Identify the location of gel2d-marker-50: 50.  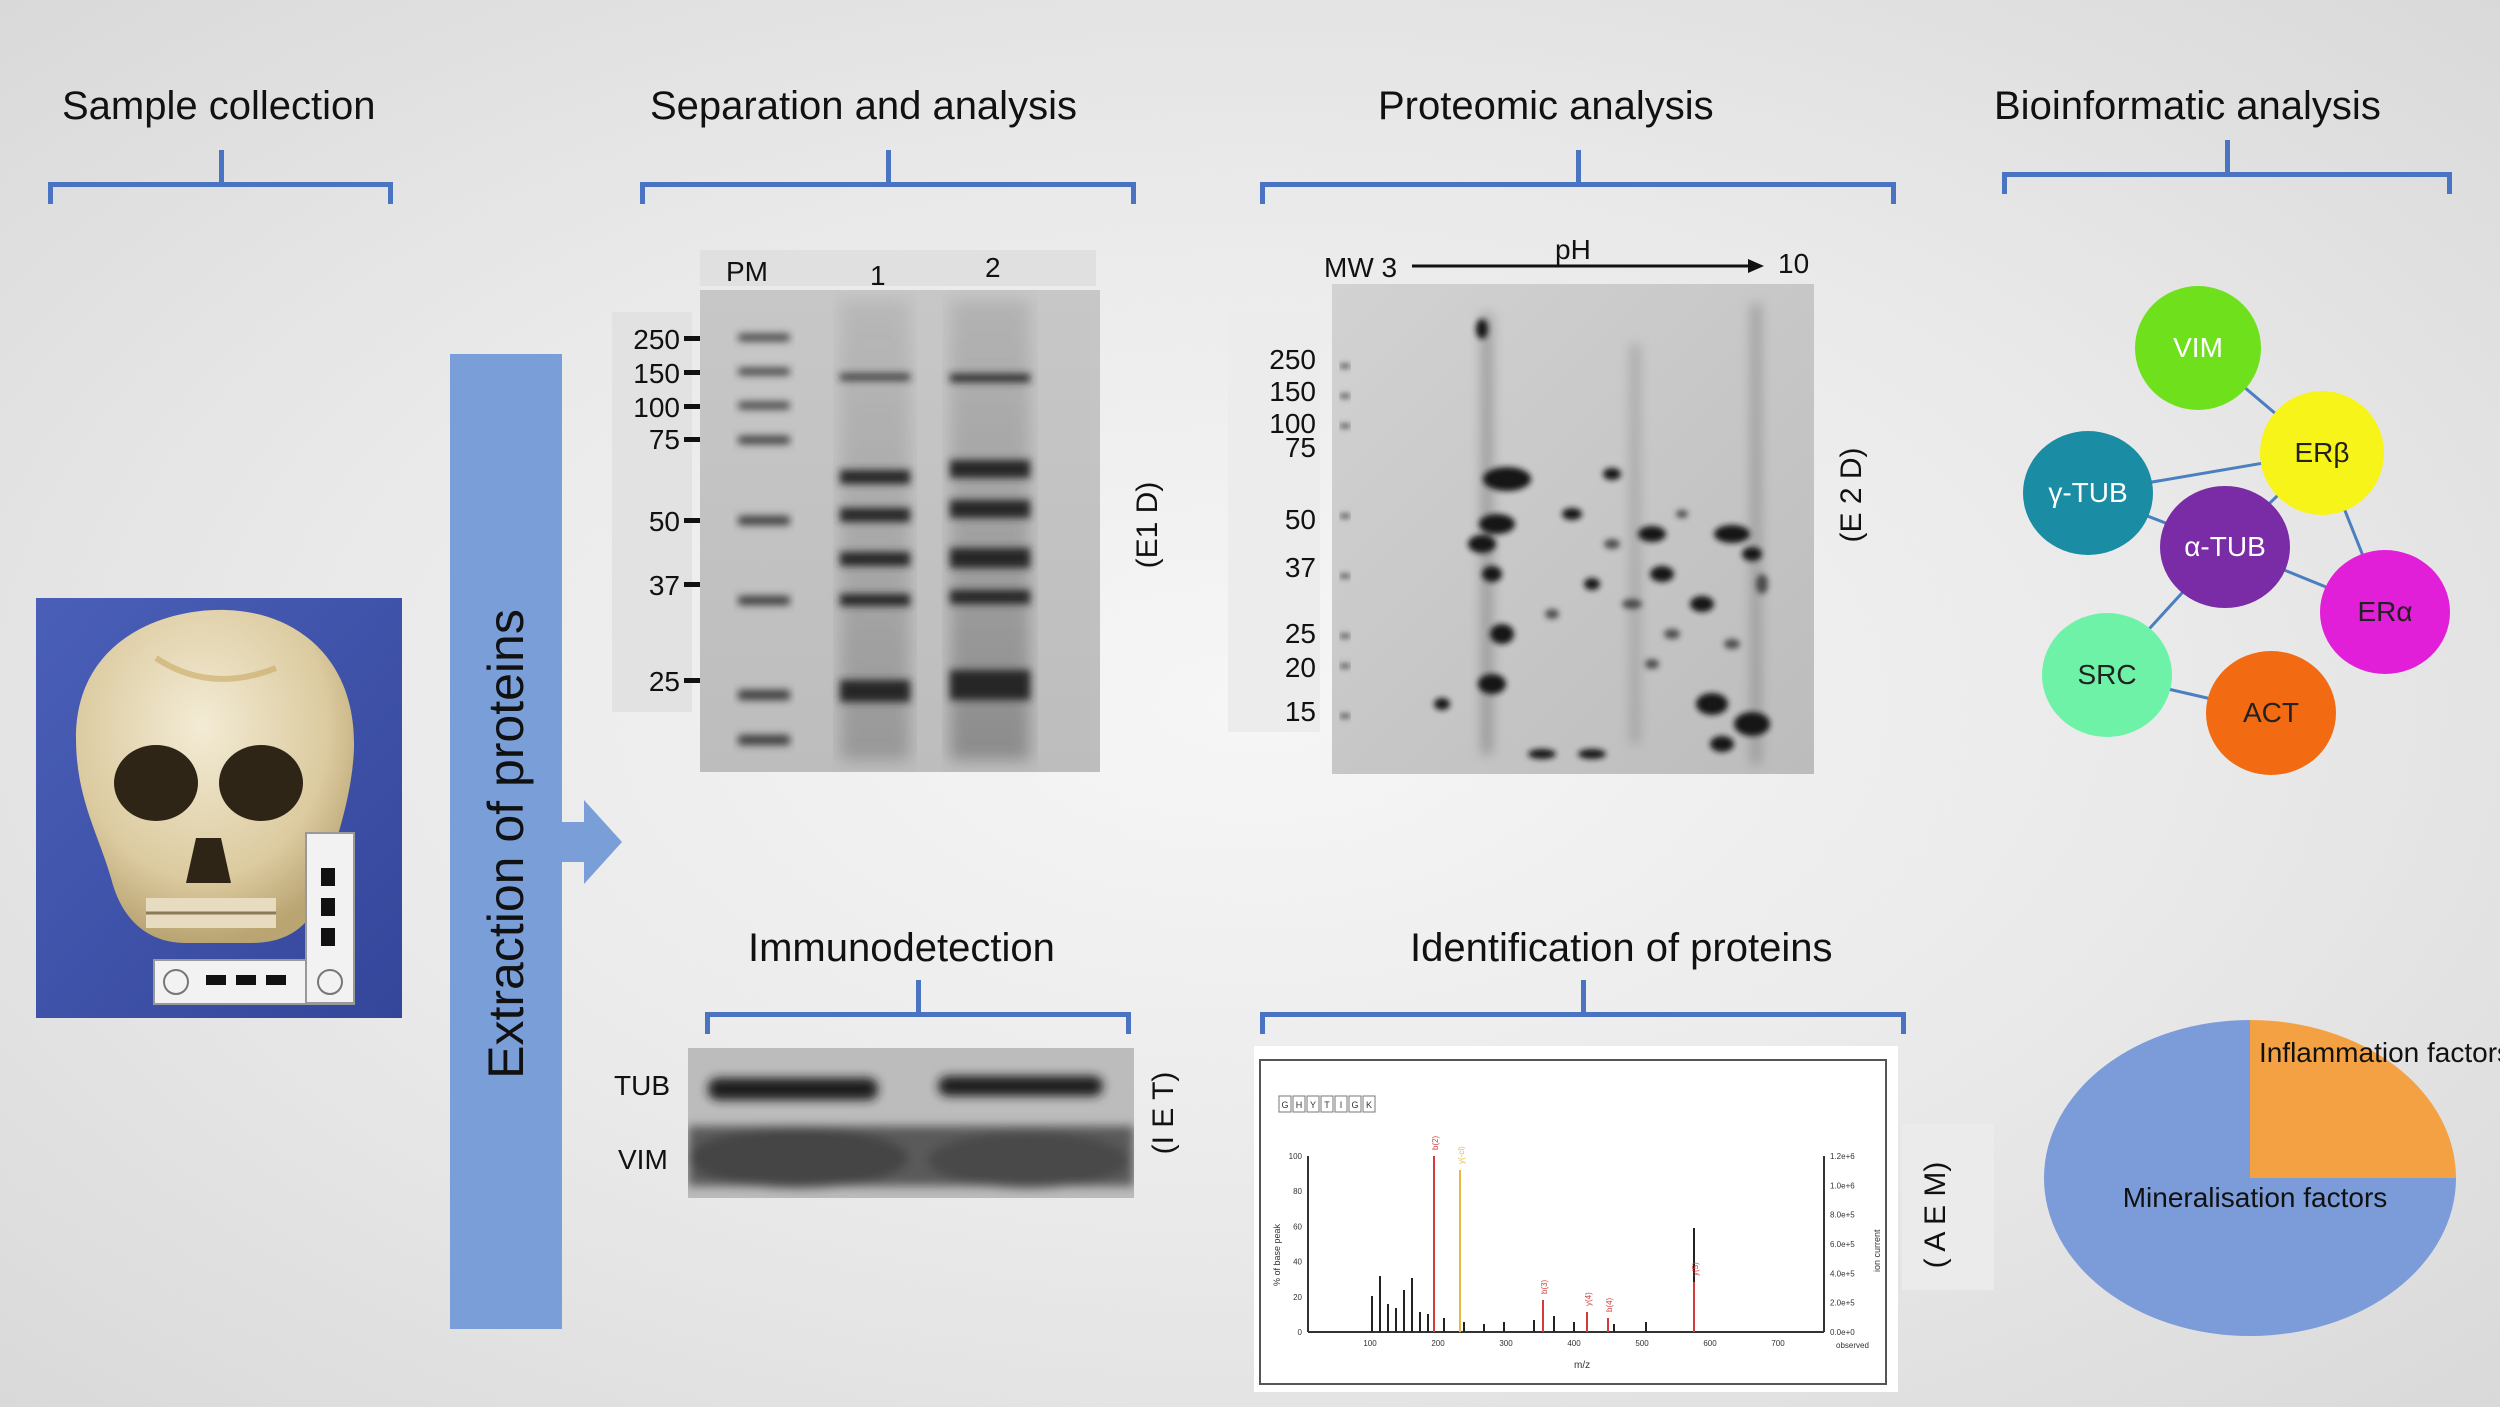
(1300, 519).